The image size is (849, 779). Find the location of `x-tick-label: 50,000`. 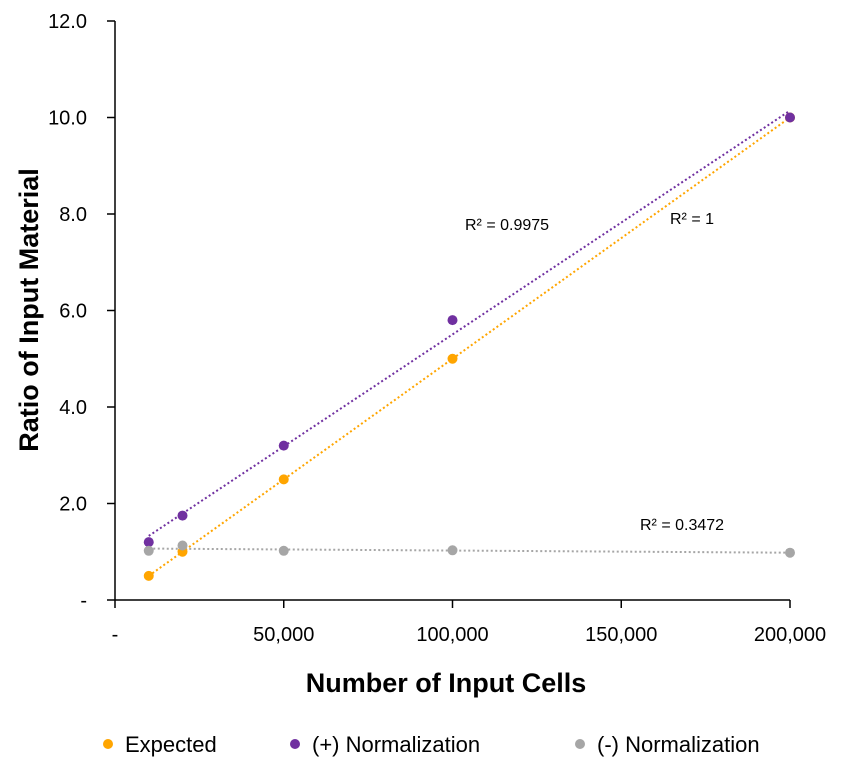

x-tick-label: 50,000 is located at coordinates (283, 635).